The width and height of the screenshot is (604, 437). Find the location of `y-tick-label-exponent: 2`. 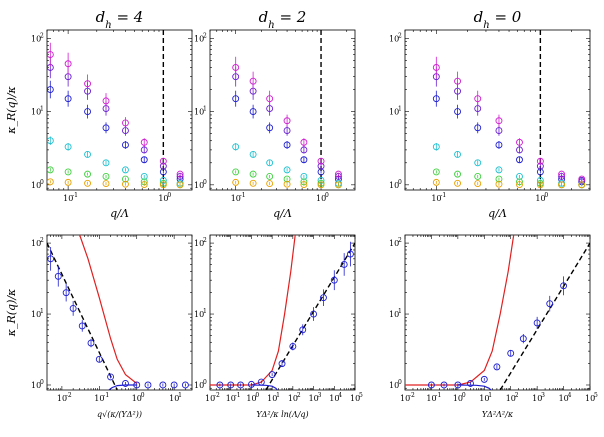

y-tick-label-exponent: 2 is located at coordinates (205, 35).